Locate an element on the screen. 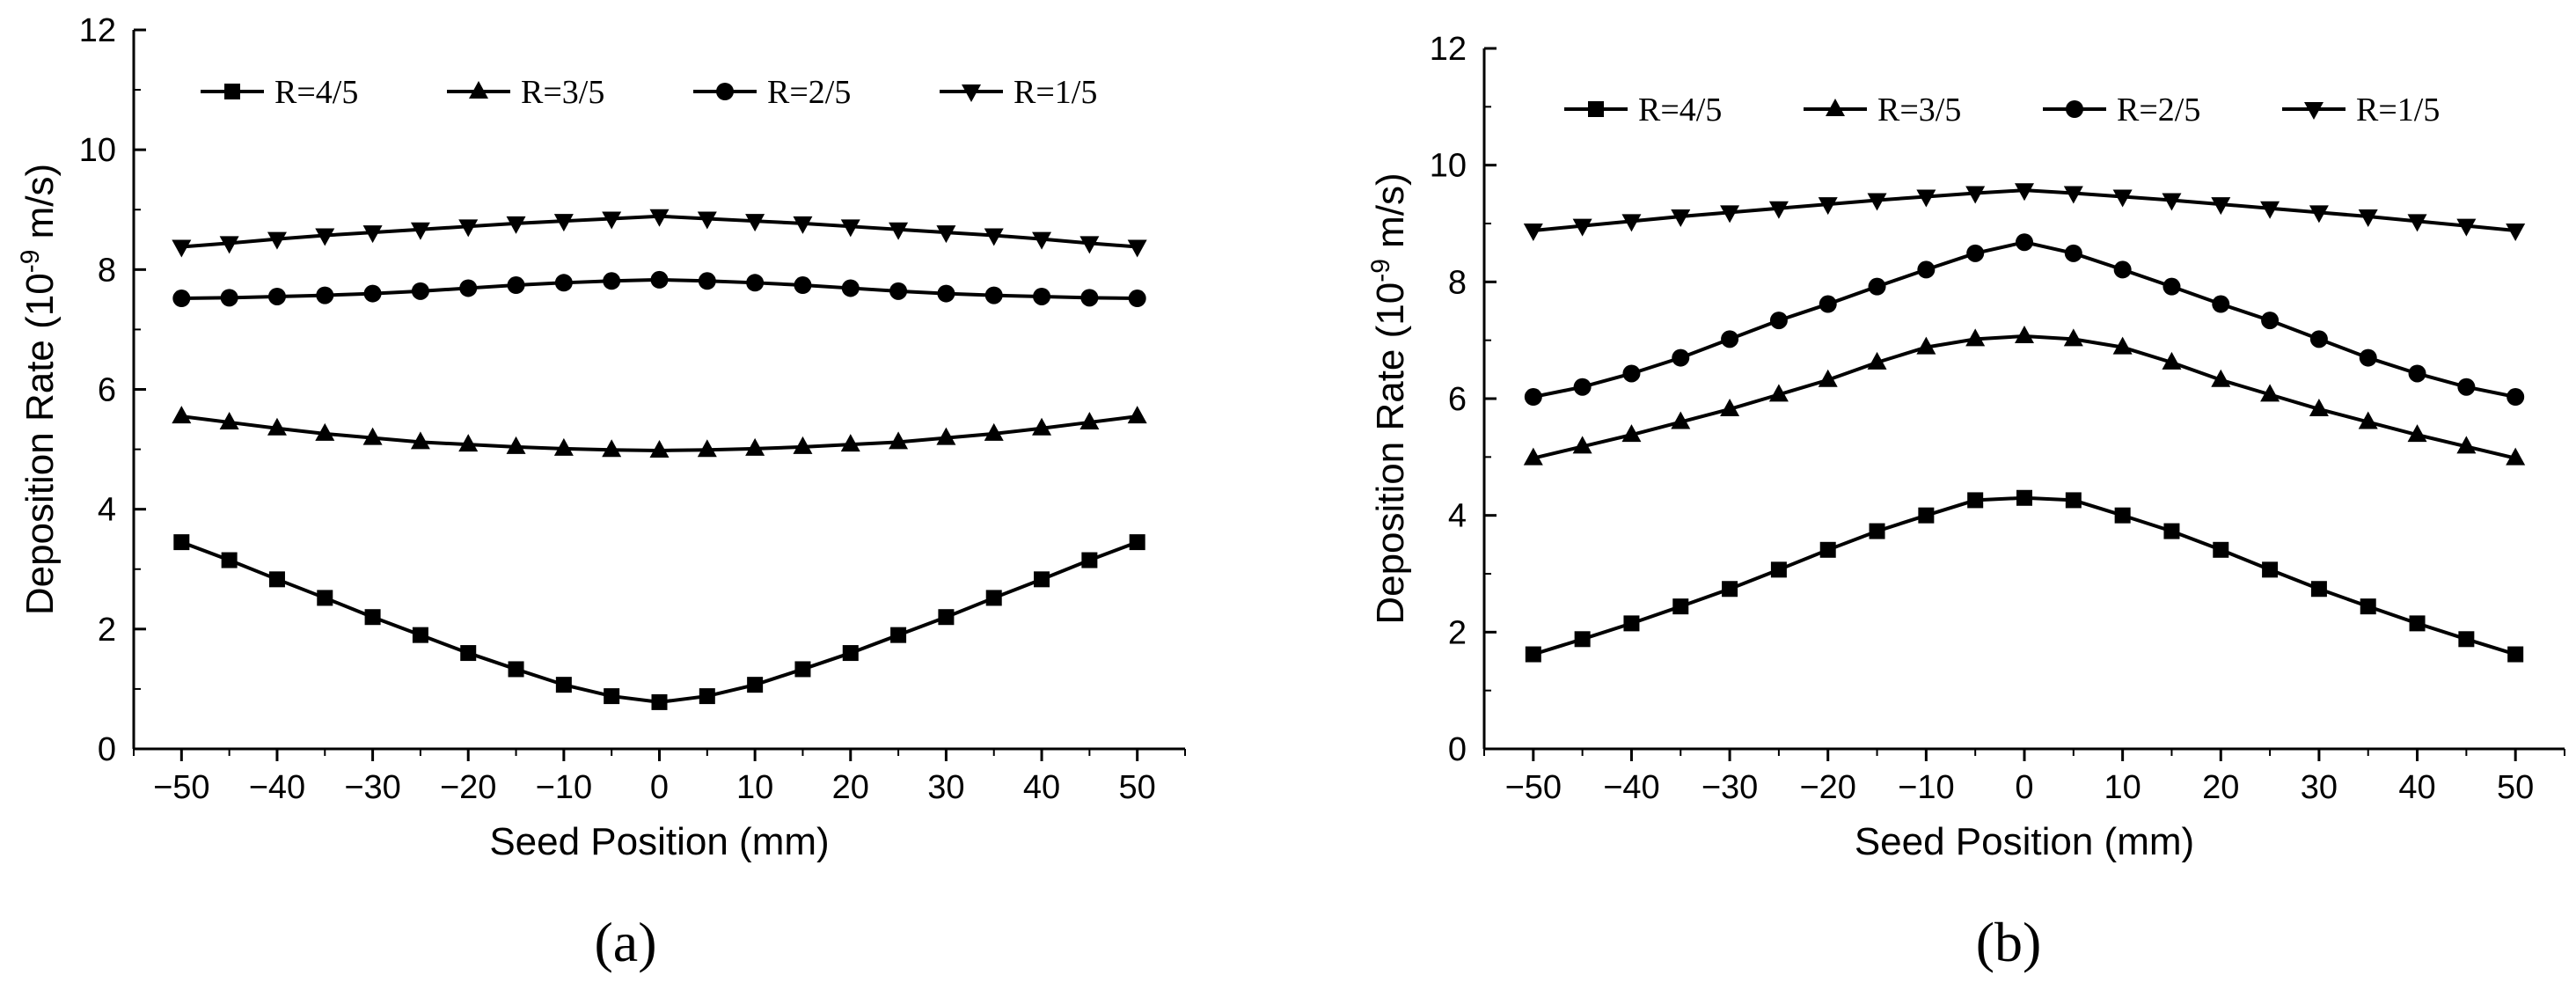 The height and width of the screenshot is (990, 2576). x-tick-label: 10 is located at coordinates (754, 788).